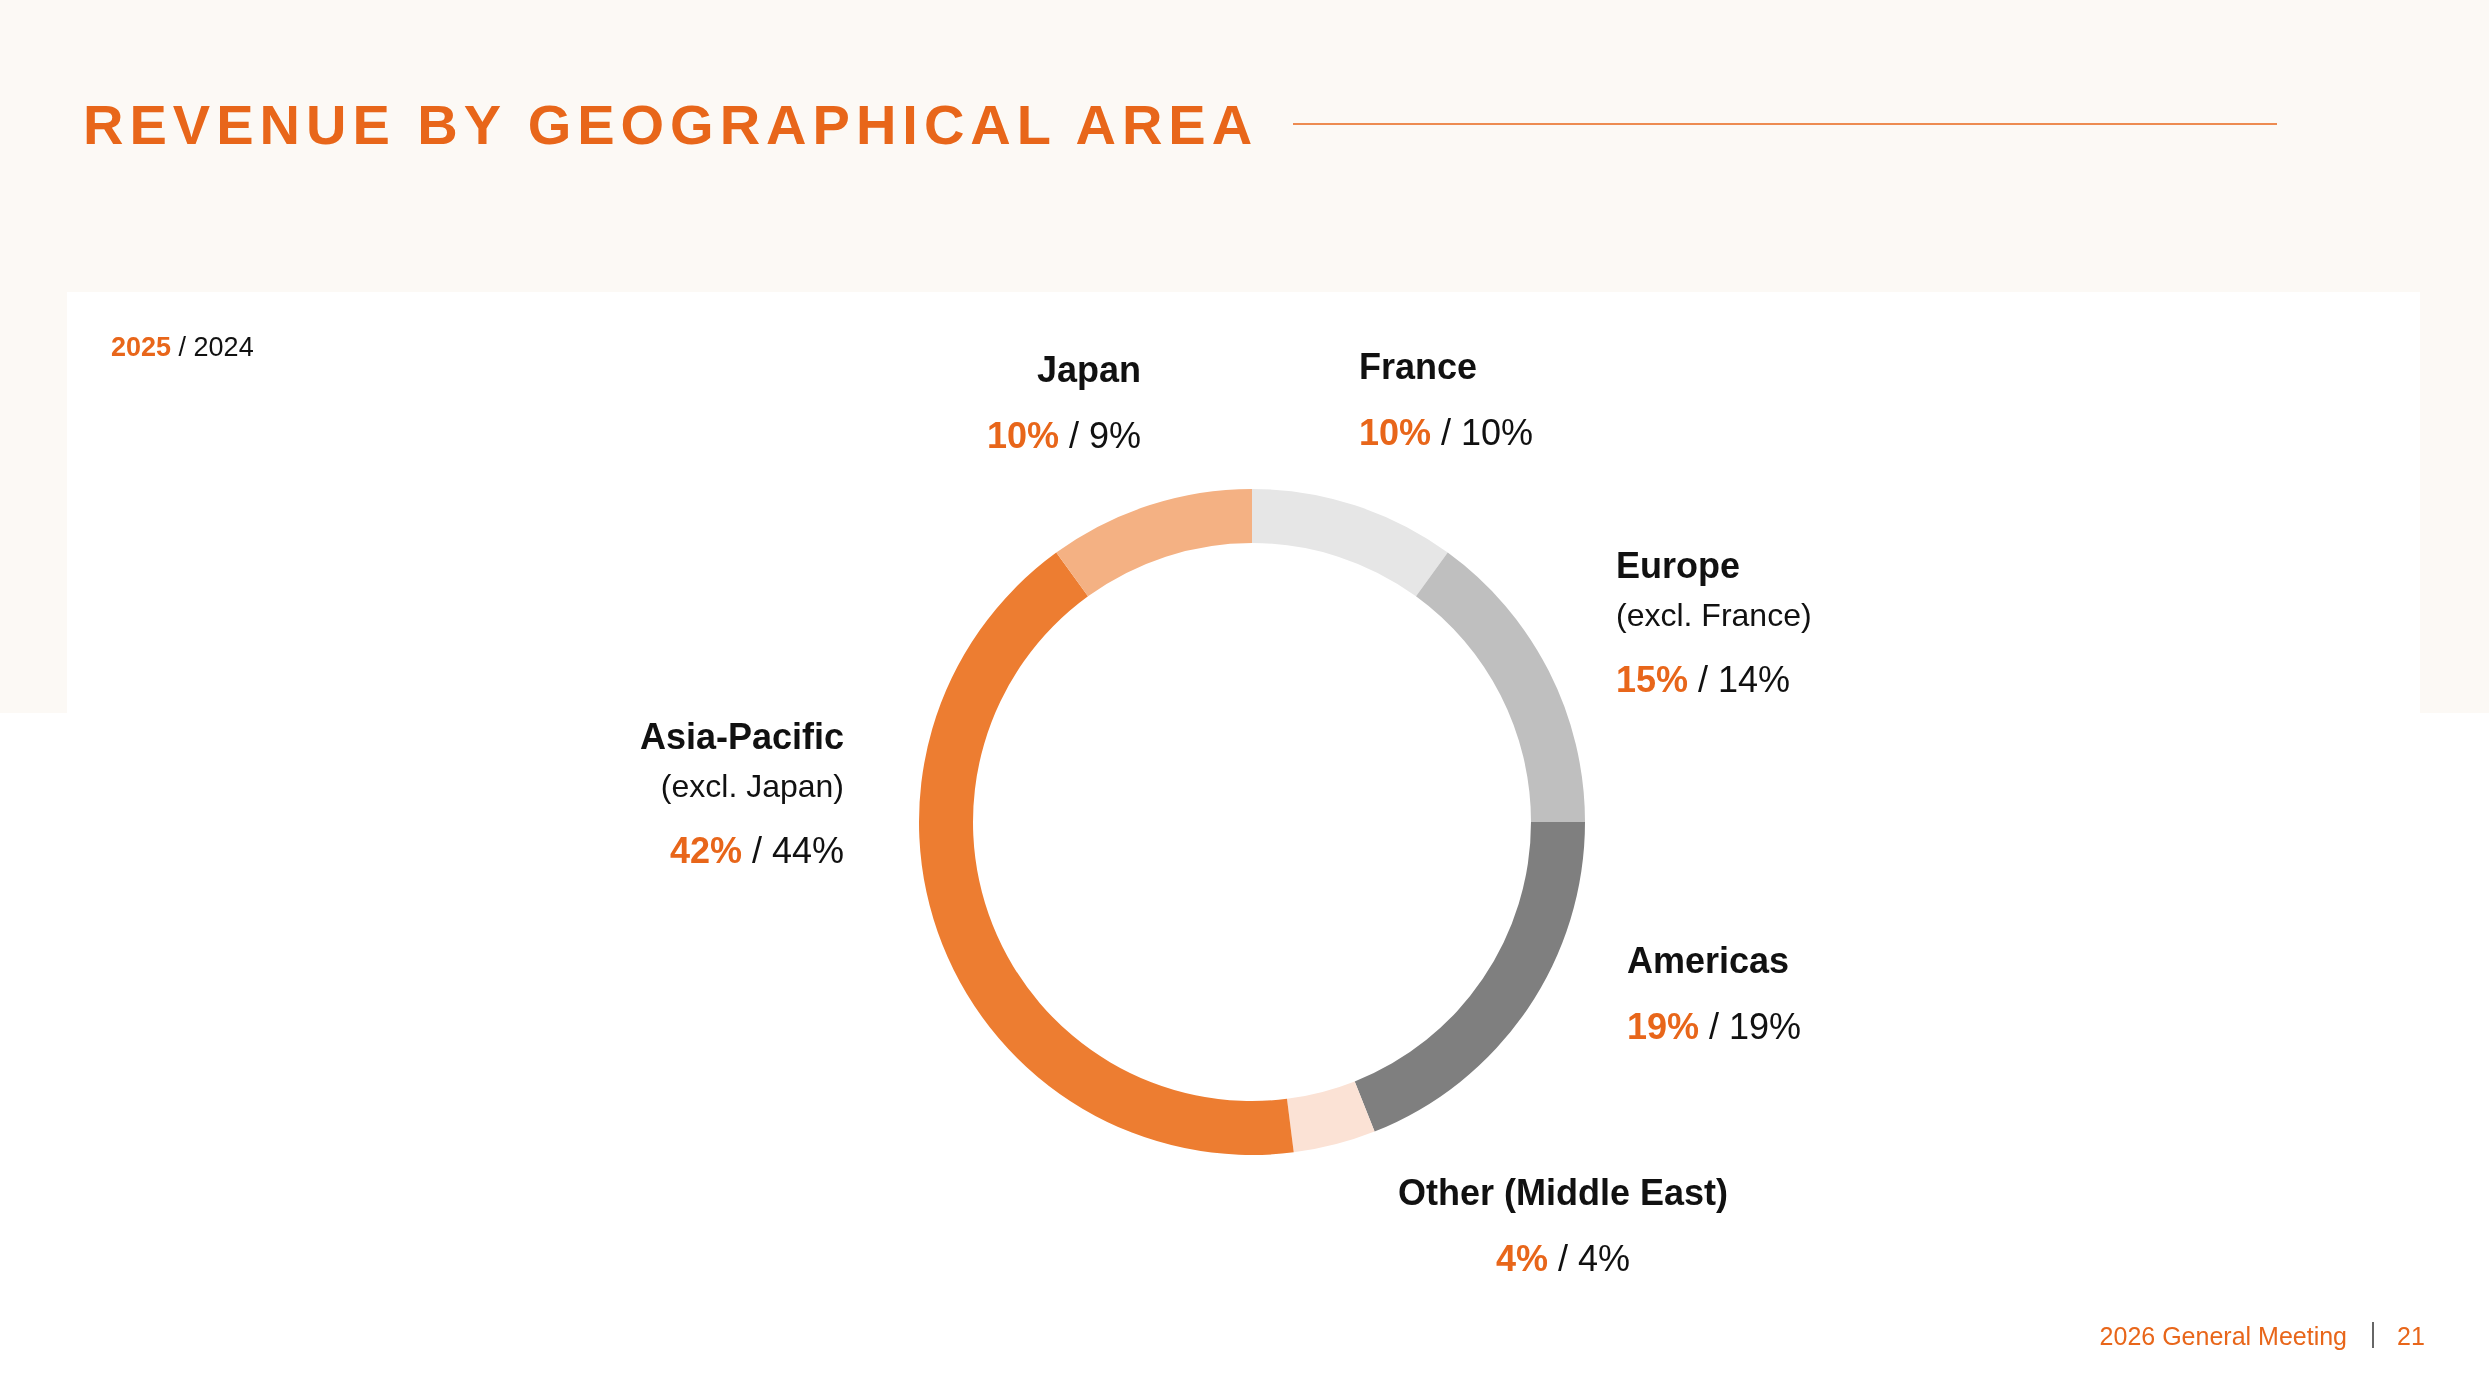 This screenshot has width=2489, height=1400. Describe the element at coordinates (1714, 1026) in the screenshot. I see `data-label: 19% / 19%` at that location.